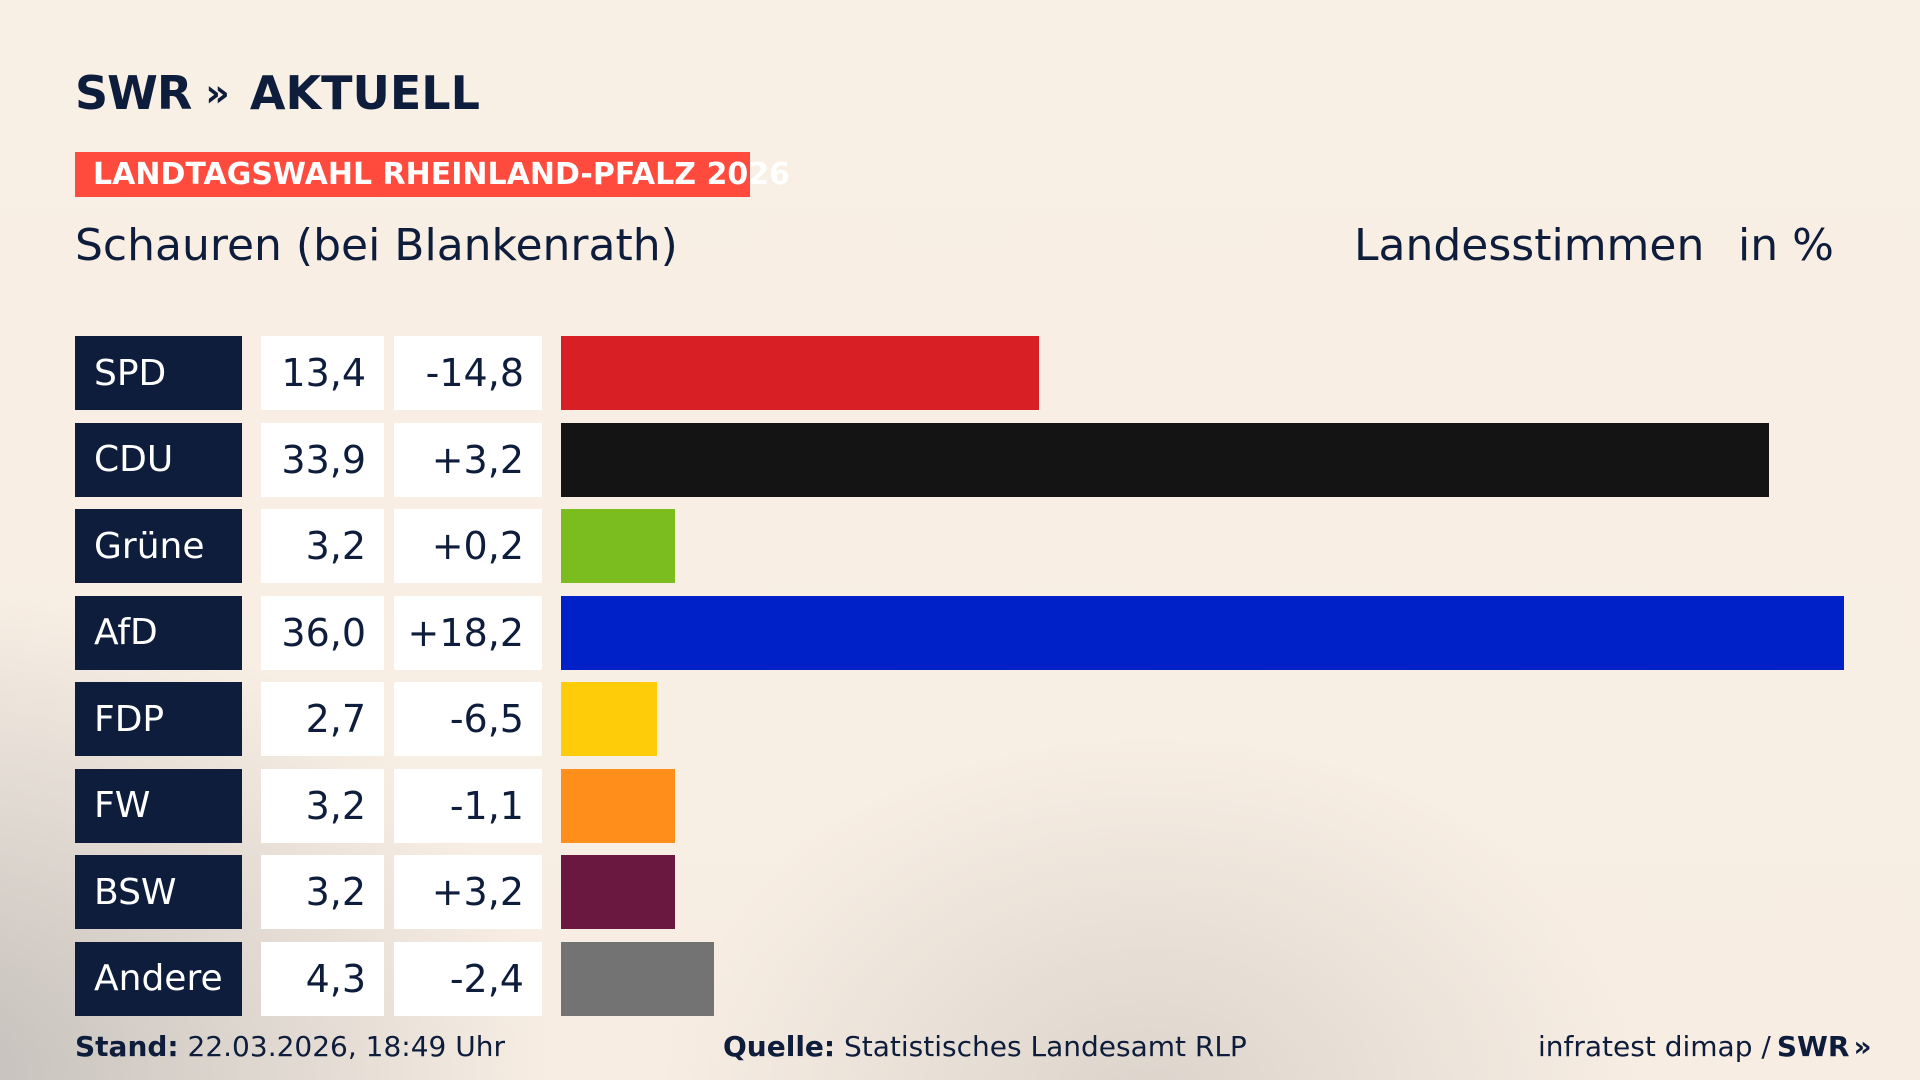  What do you see at coordinates (158, 719) in the screenshot?
I see `party-label: FDP` at bounding box center [158, 719].